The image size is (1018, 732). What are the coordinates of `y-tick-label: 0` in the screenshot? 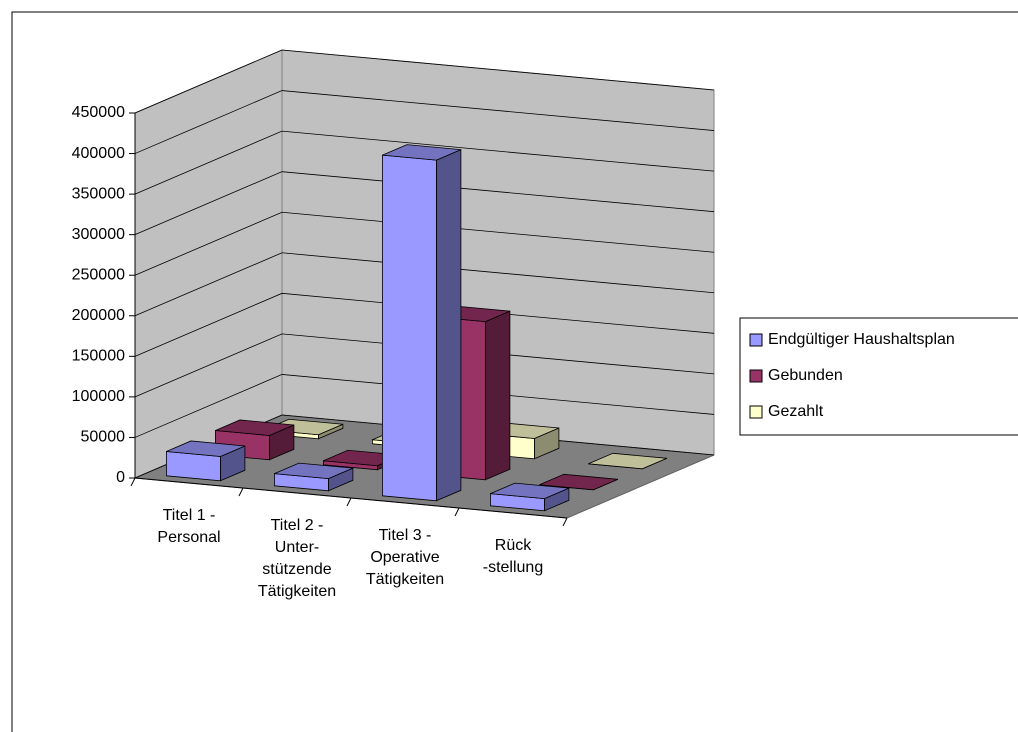 It's located at (120, 477).